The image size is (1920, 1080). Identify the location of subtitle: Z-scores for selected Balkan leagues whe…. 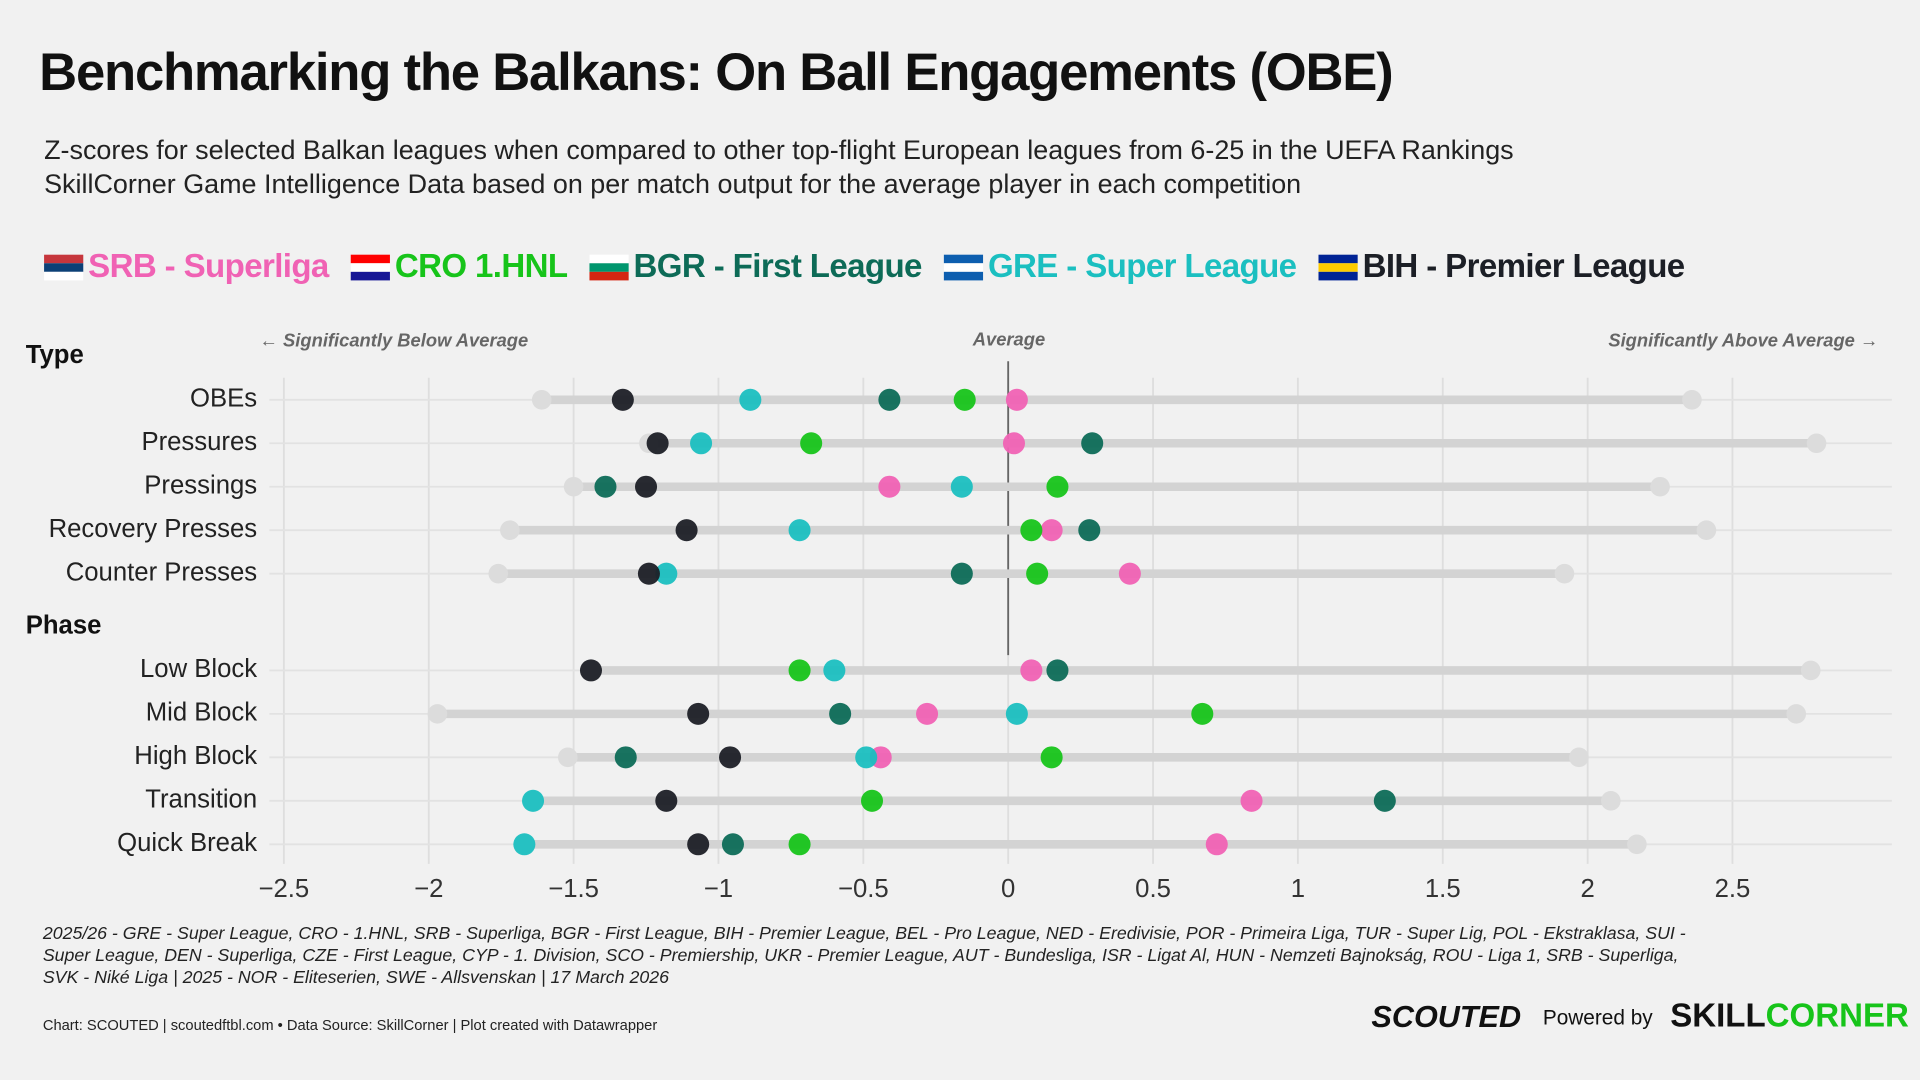
(779, 150).